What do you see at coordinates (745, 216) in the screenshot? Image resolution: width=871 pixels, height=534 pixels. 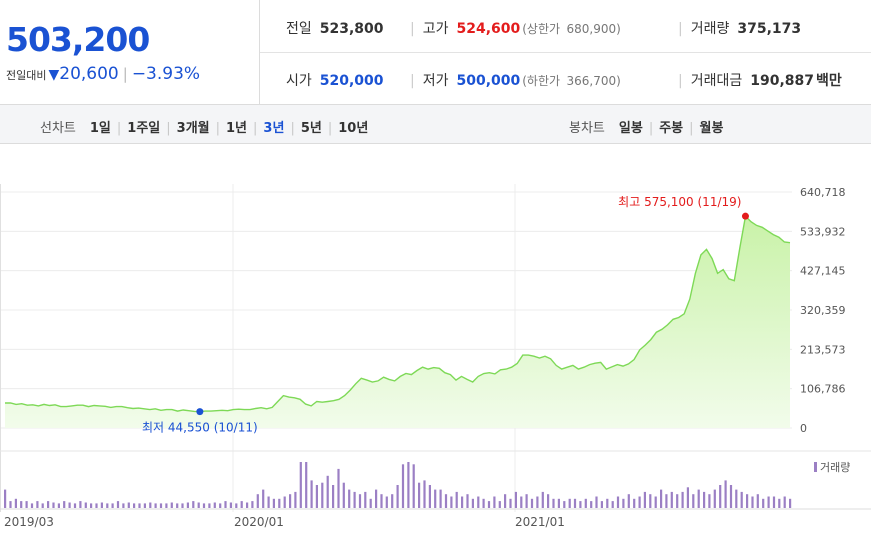 I see `max-point` at bounding box center [745, 216].